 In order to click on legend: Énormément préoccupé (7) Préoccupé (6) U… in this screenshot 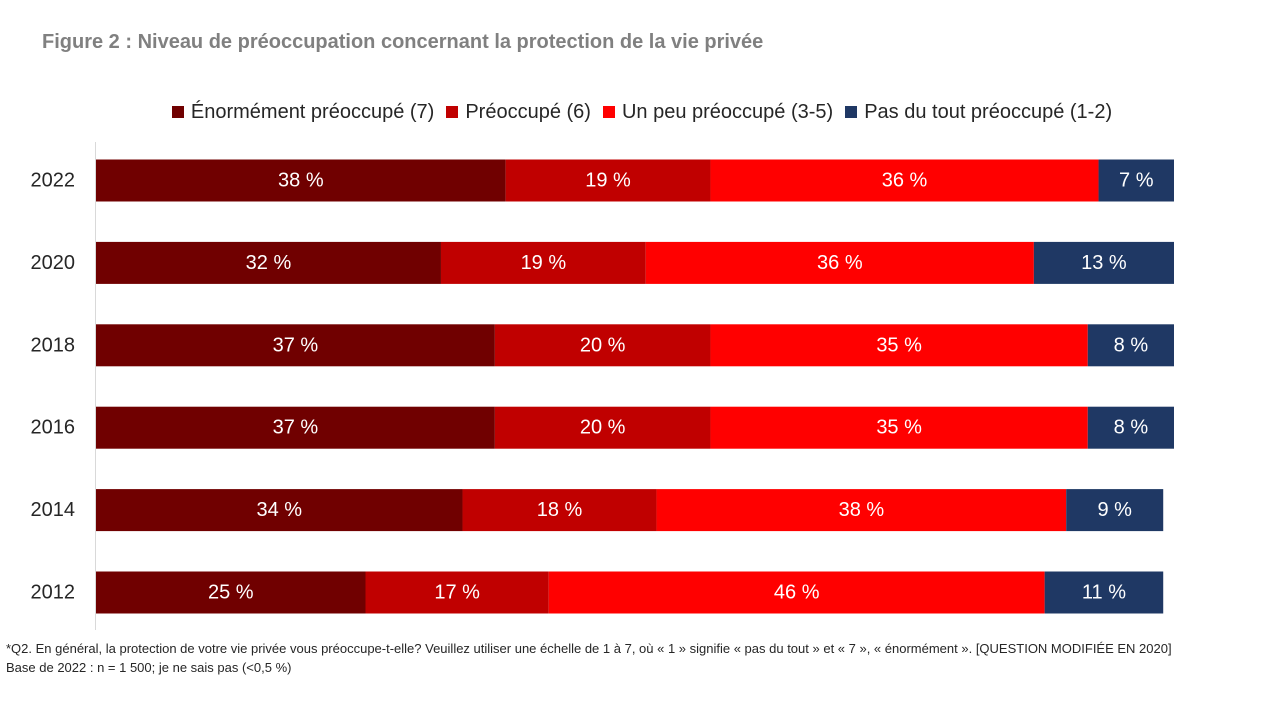, I will do `click(640, 112)`.